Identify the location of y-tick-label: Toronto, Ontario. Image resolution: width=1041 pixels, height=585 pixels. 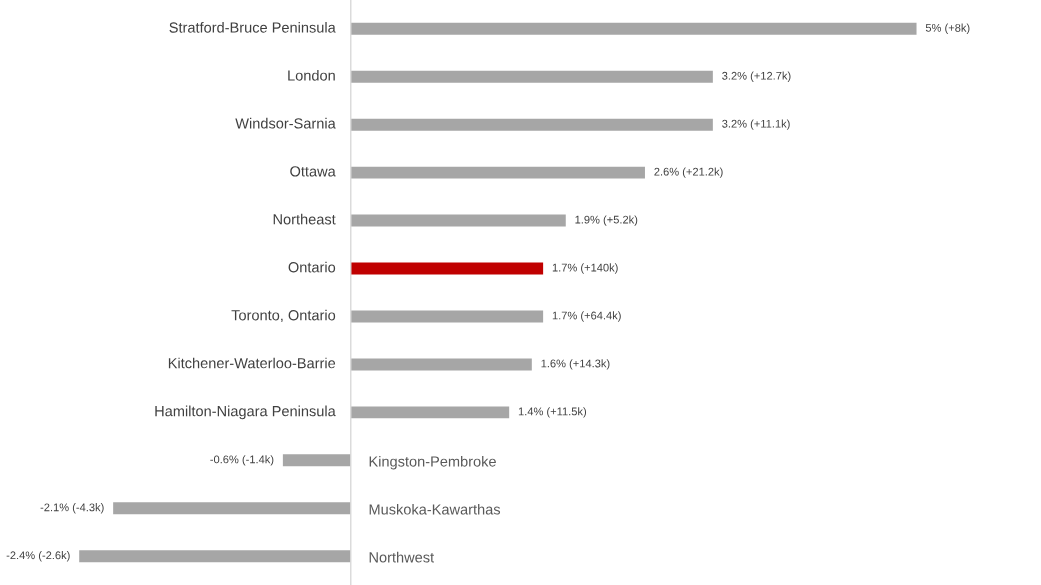
(283, 316).